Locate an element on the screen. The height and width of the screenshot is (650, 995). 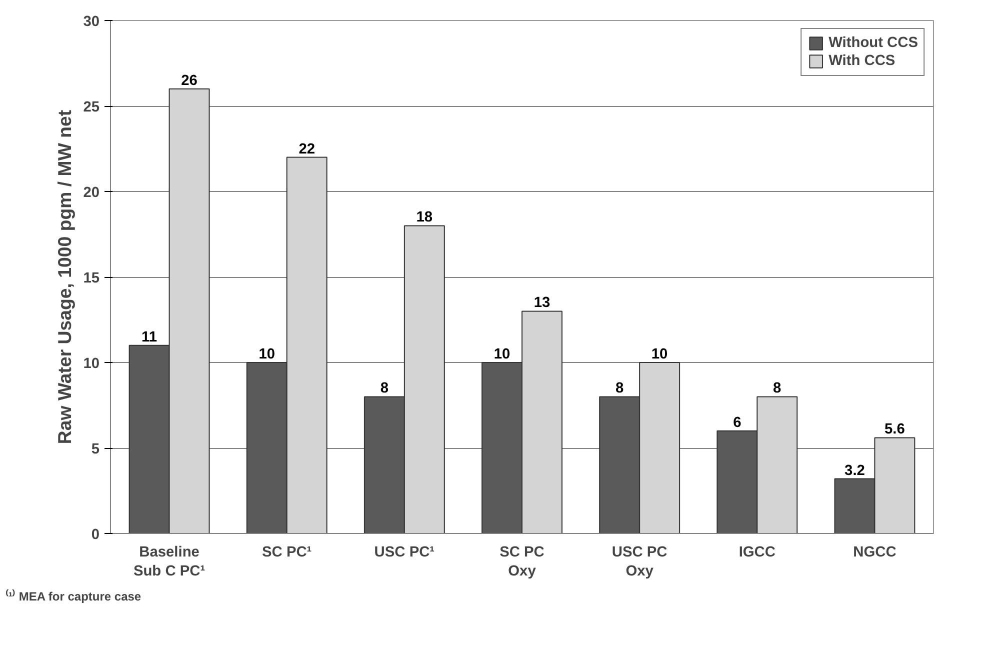
x-tick-label: NGCC is located at coordinates (875, 552).